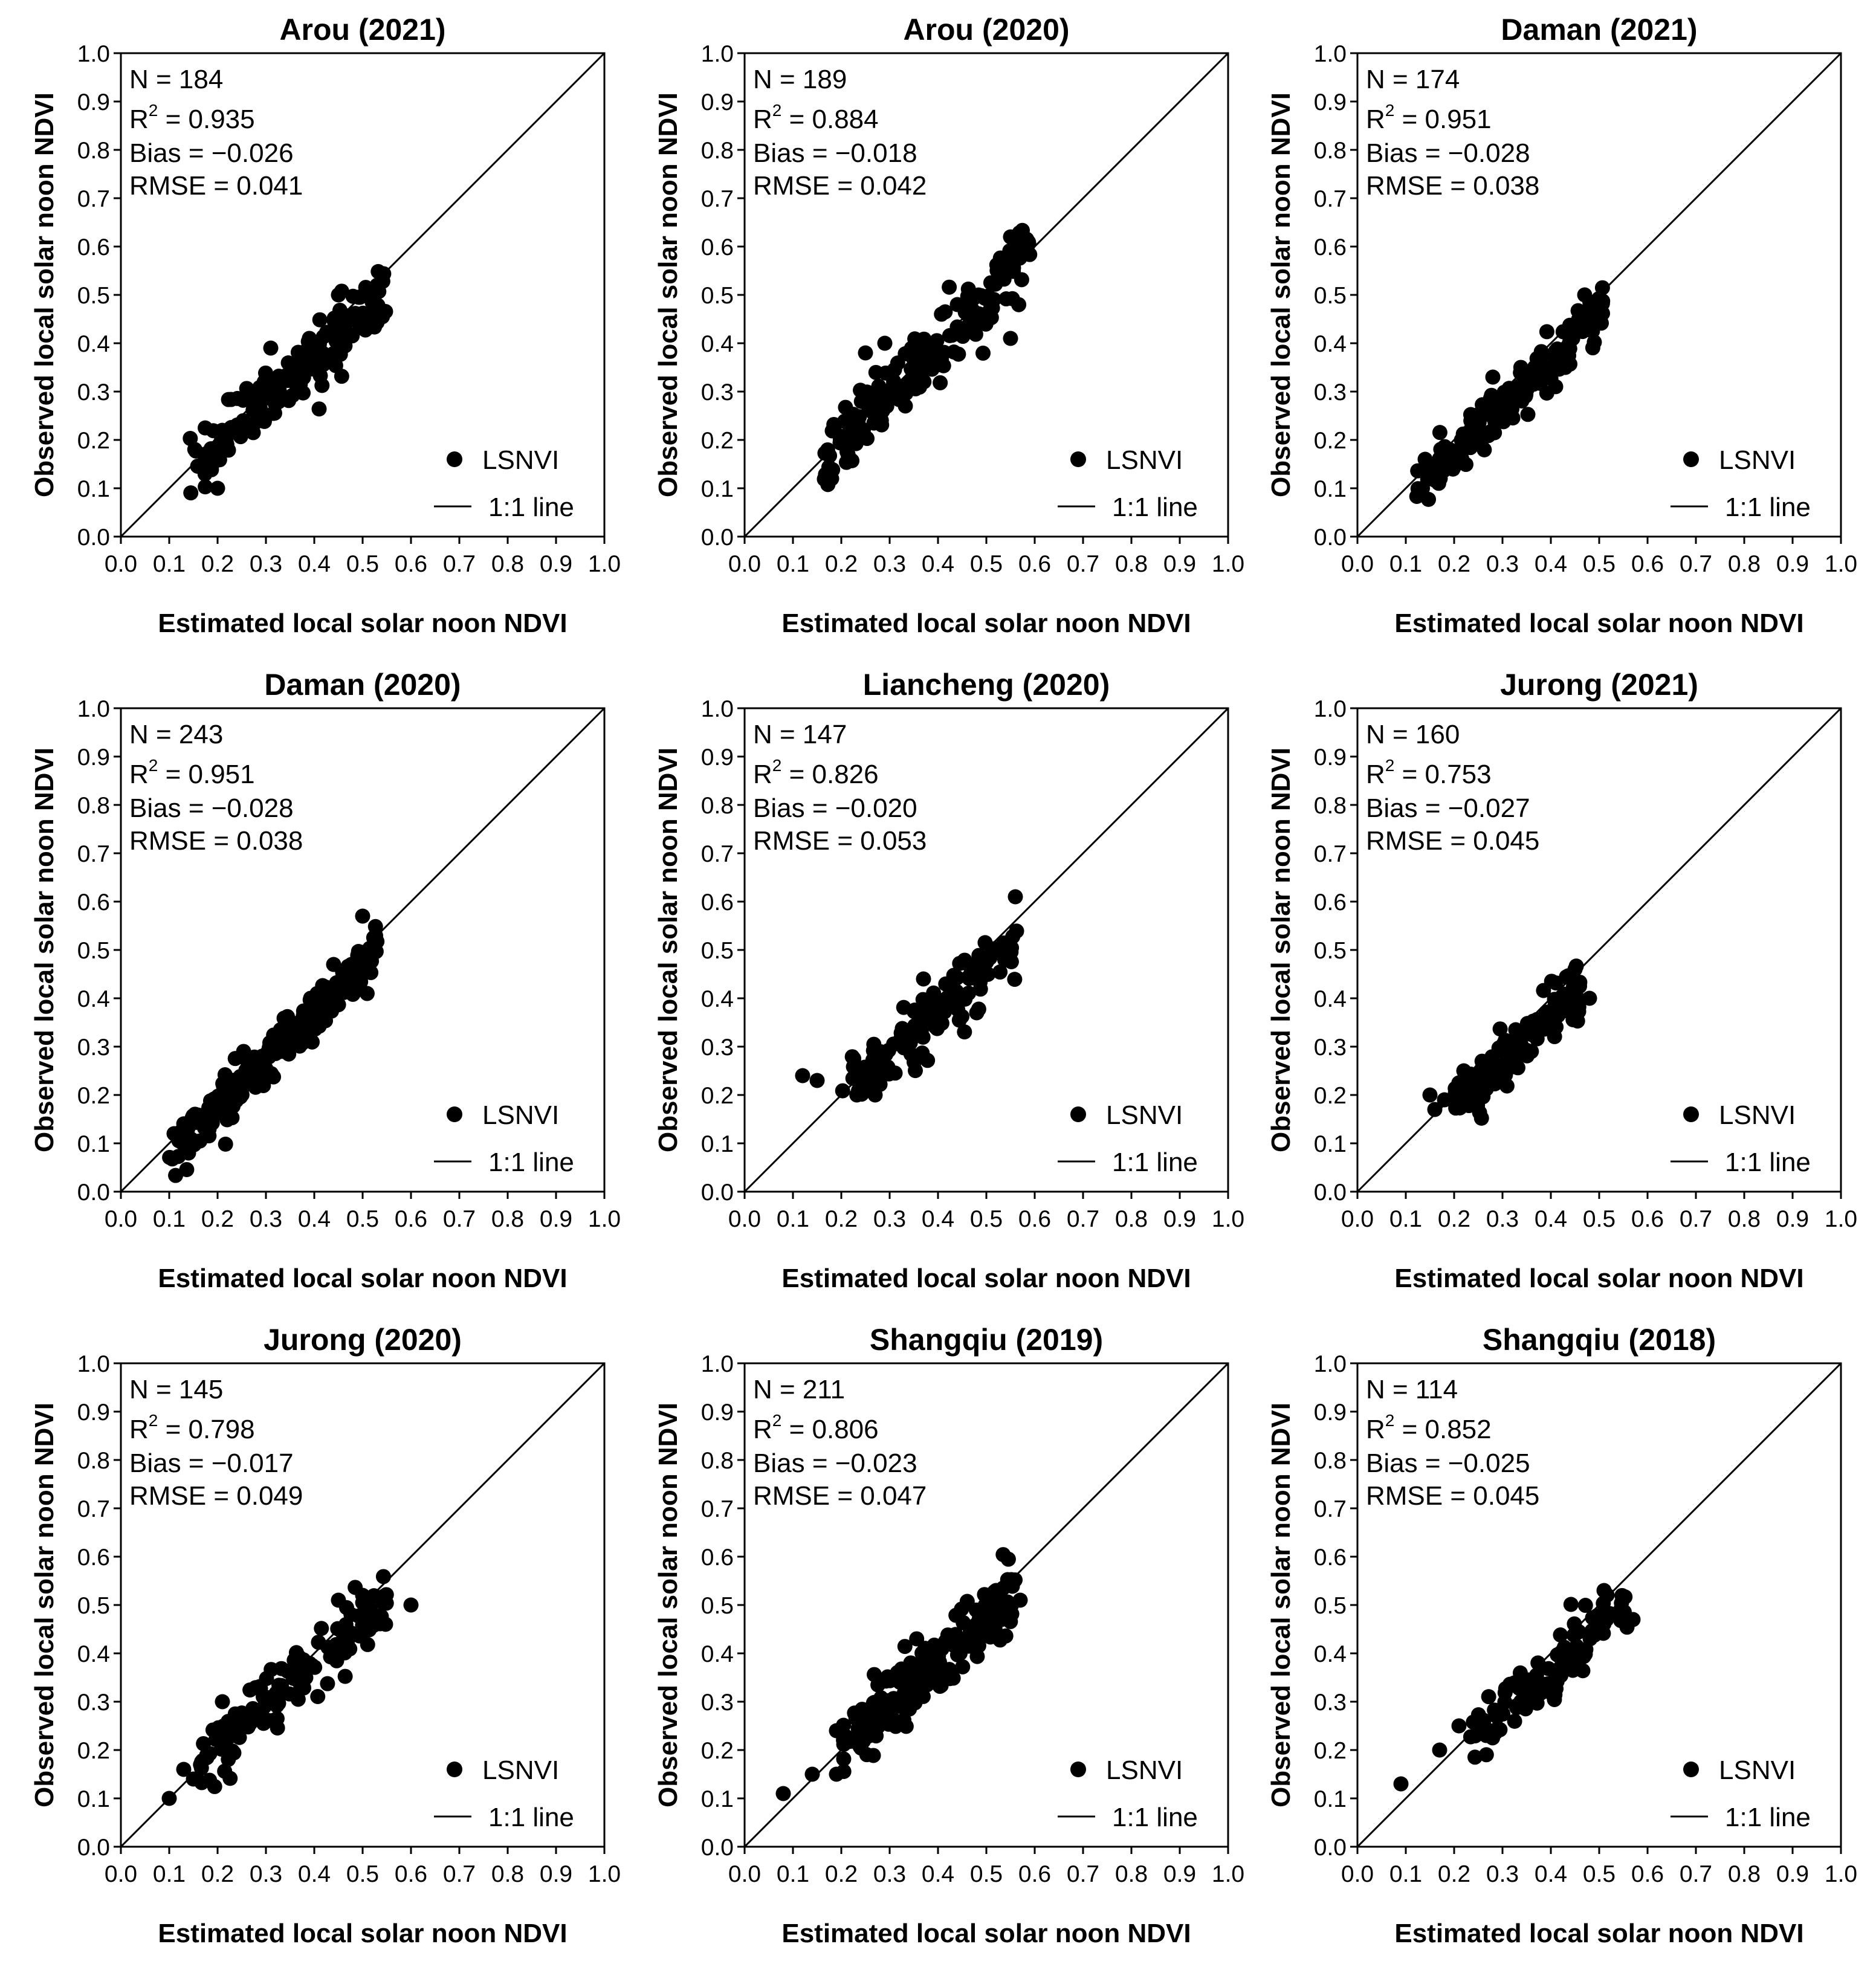 This screenshot has height=1970, width=1876. What do you see at coordinates (1083, 1874) in the screenshot?
I see `x-tick-label: 0.7` at bounding box center [1083, 1874].